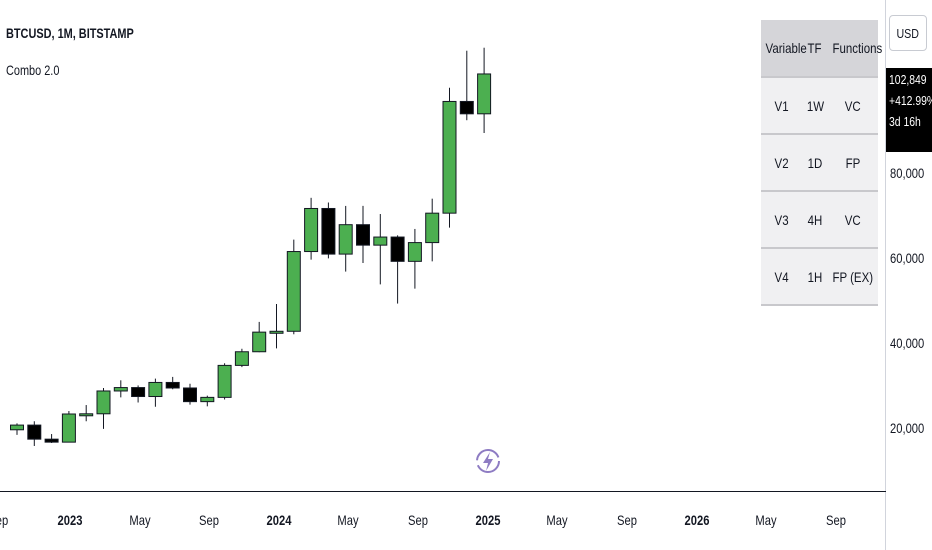 This screenshot has width=932, height=550. I want to click on table-header-cell: Variable, so click(784, 49).